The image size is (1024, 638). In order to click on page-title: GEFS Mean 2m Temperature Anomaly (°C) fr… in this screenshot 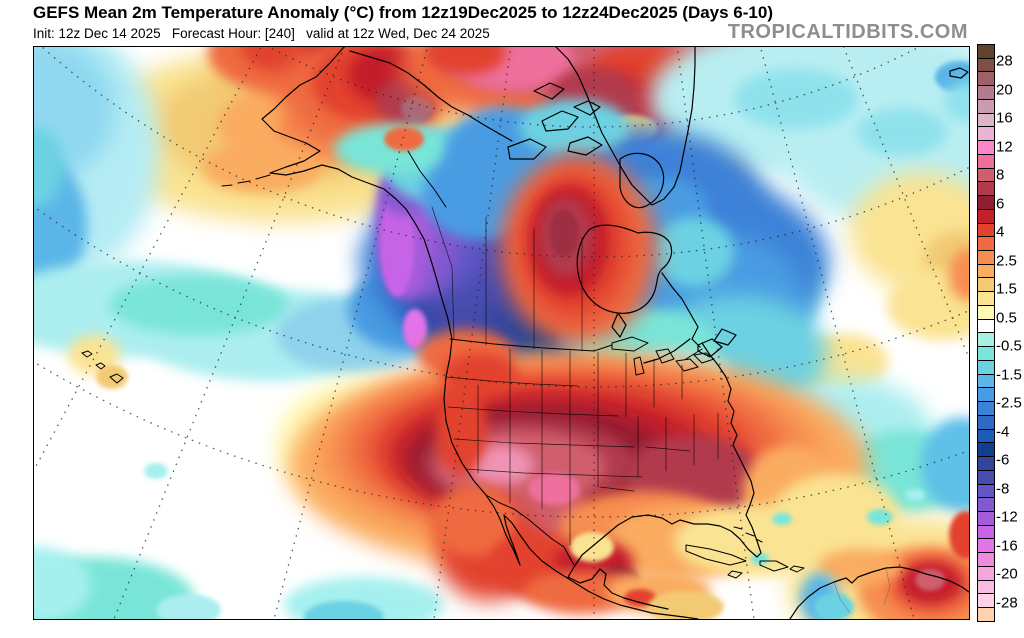, I will do `click(403, 12)`.